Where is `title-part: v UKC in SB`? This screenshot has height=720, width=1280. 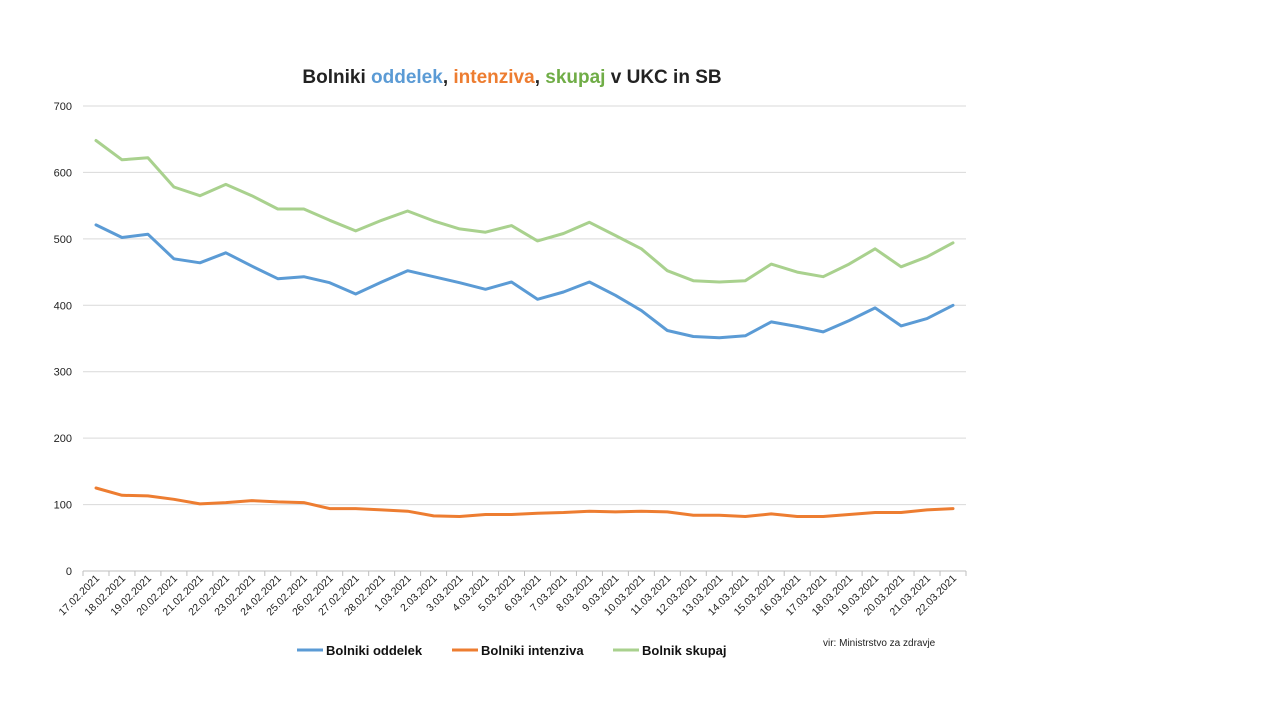
title-part: v UKC in SB is located at coordinates (663, 77).